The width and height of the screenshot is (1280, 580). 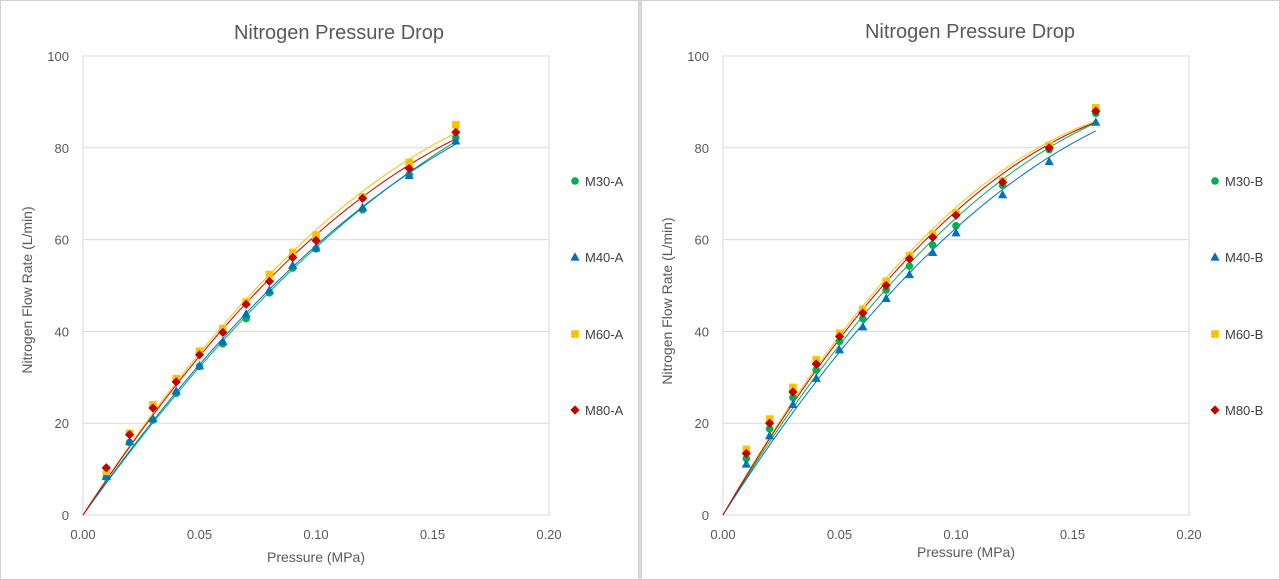 I want to click on y-tick-label: 80, so click(x=62, y=148).